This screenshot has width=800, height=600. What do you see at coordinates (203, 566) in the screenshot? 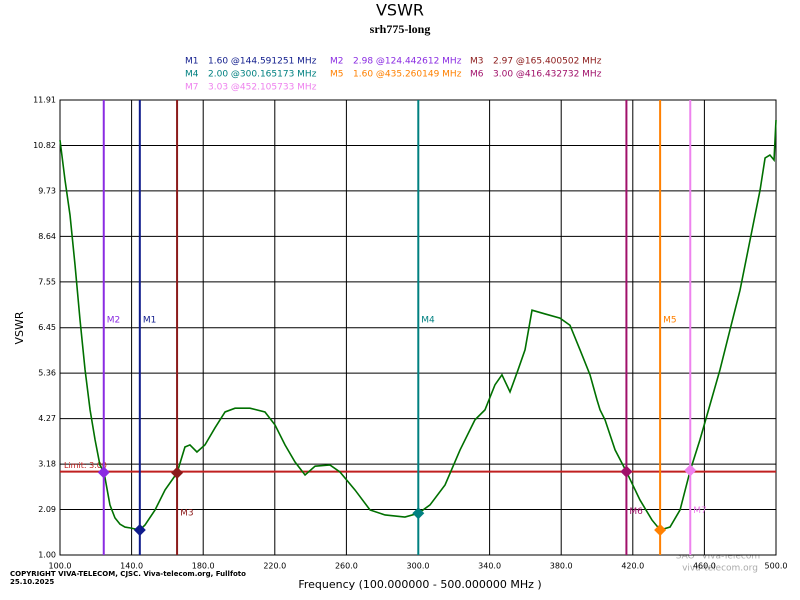
I see `x-tick-label: 180.0` at bounding box center [203, 566].